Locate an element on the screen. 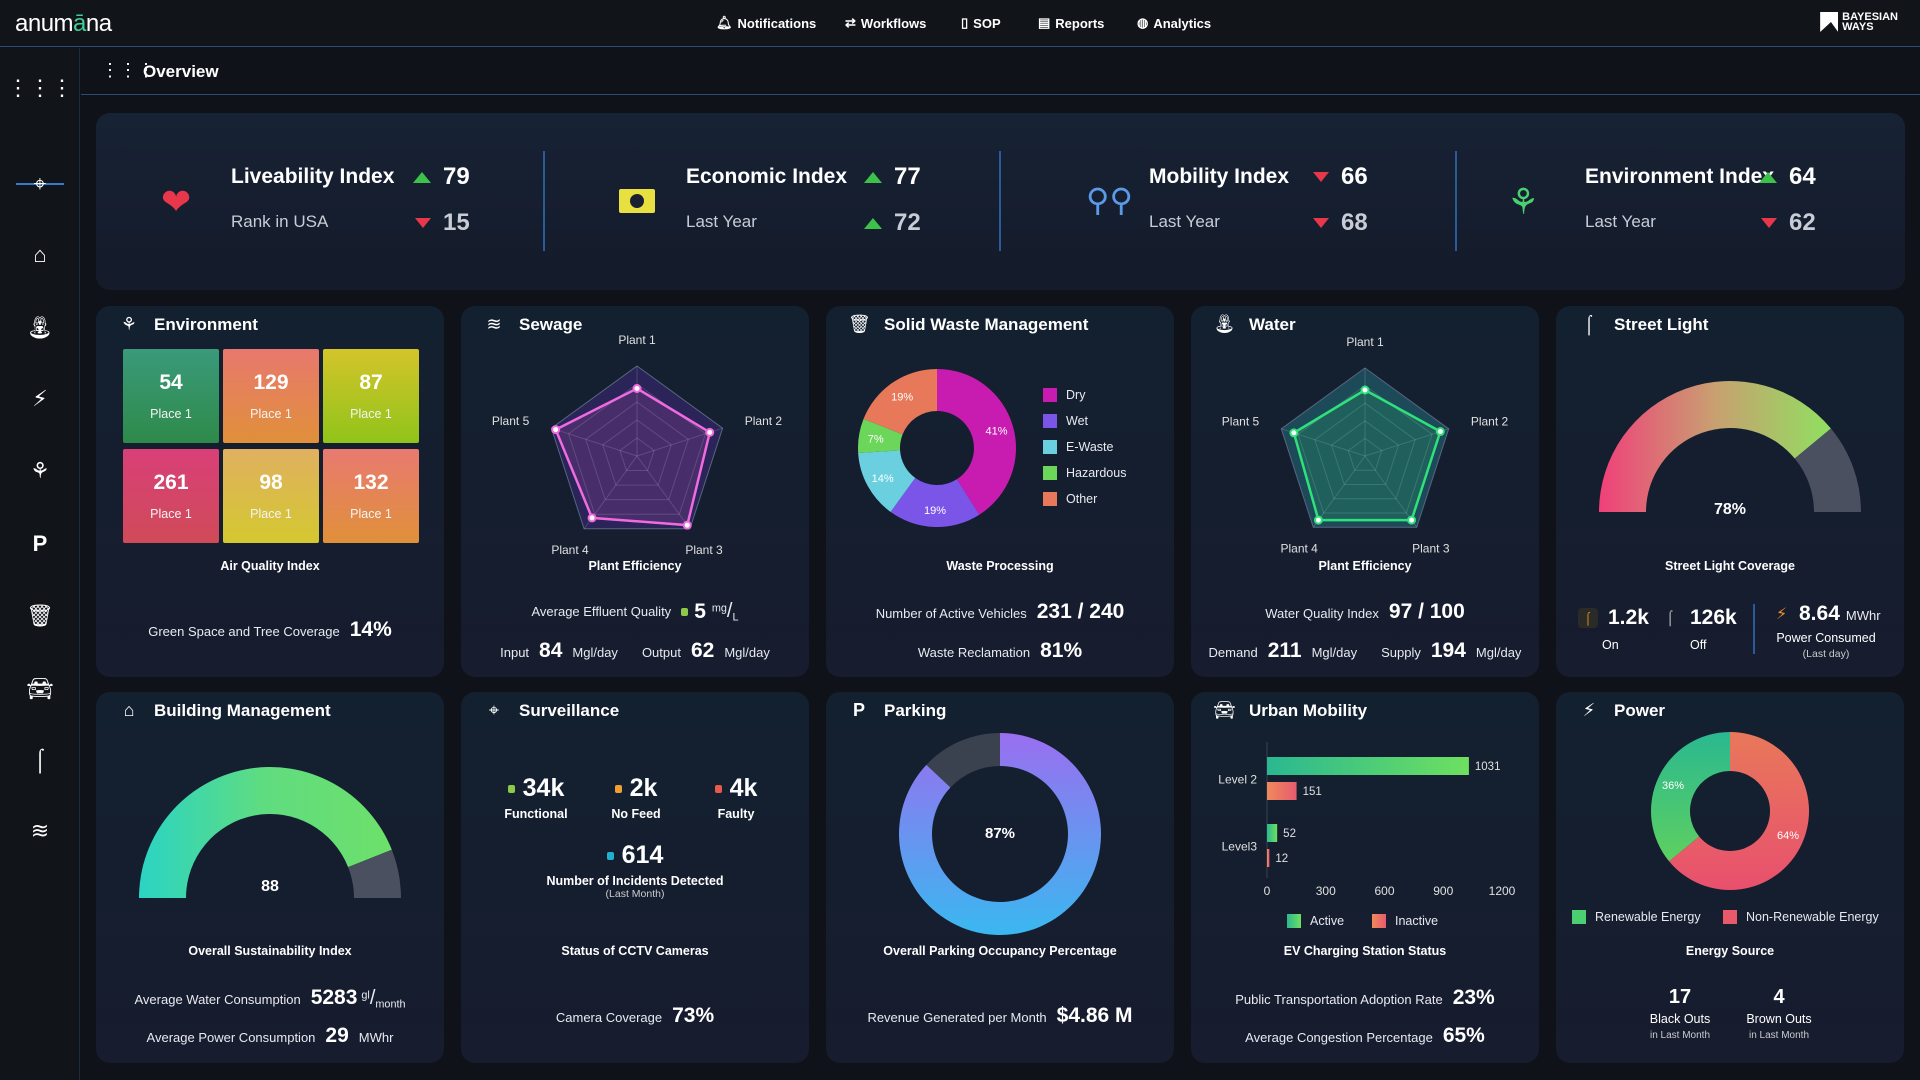 Image resolution: width=1920 pixels, height=1080 pixels. stat-value: 65% is located at coordinates (1463, 1035).